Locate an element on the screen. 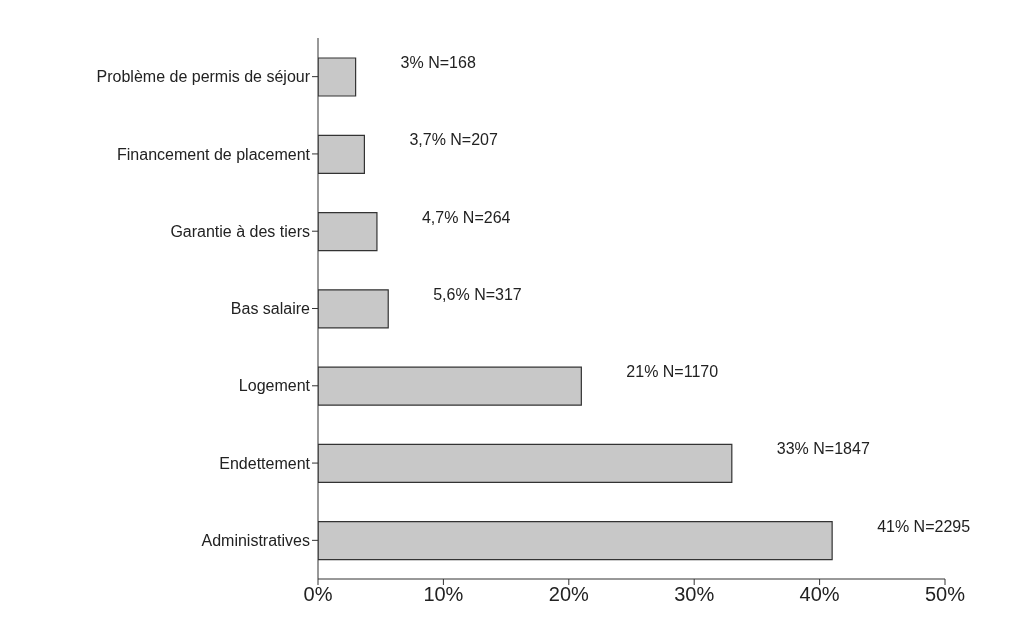  data-label: 41% N=2295 is located at coordinates (924, 526).